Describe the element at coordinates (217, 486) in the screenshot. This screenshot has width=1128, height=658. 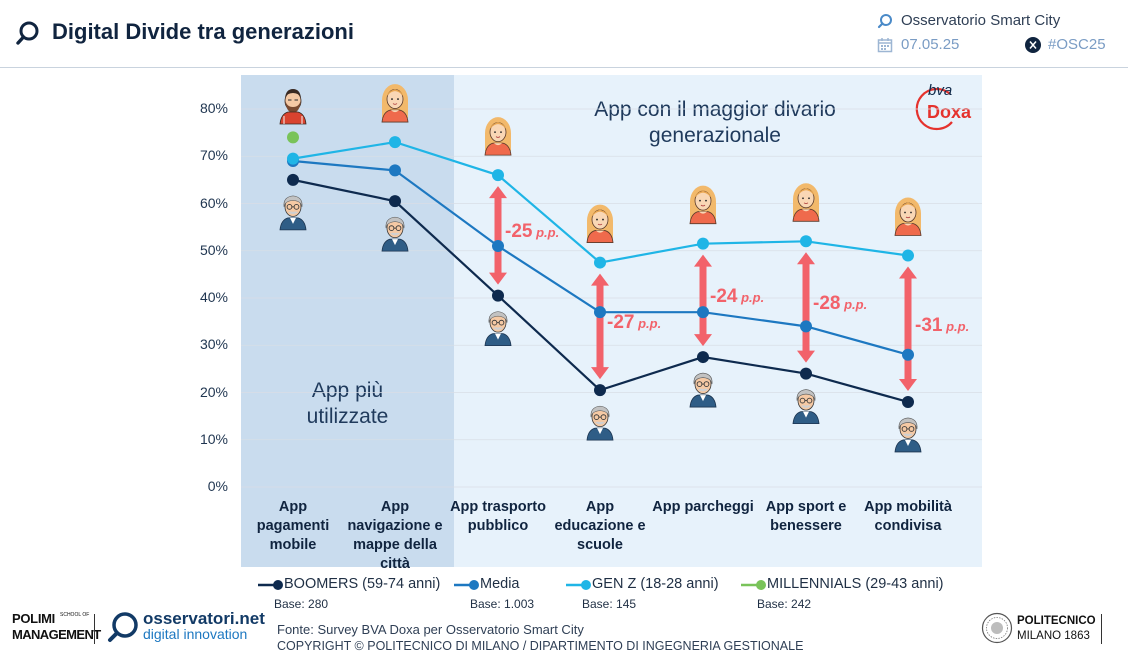
I see `y-tick-label: 0%` at that location.